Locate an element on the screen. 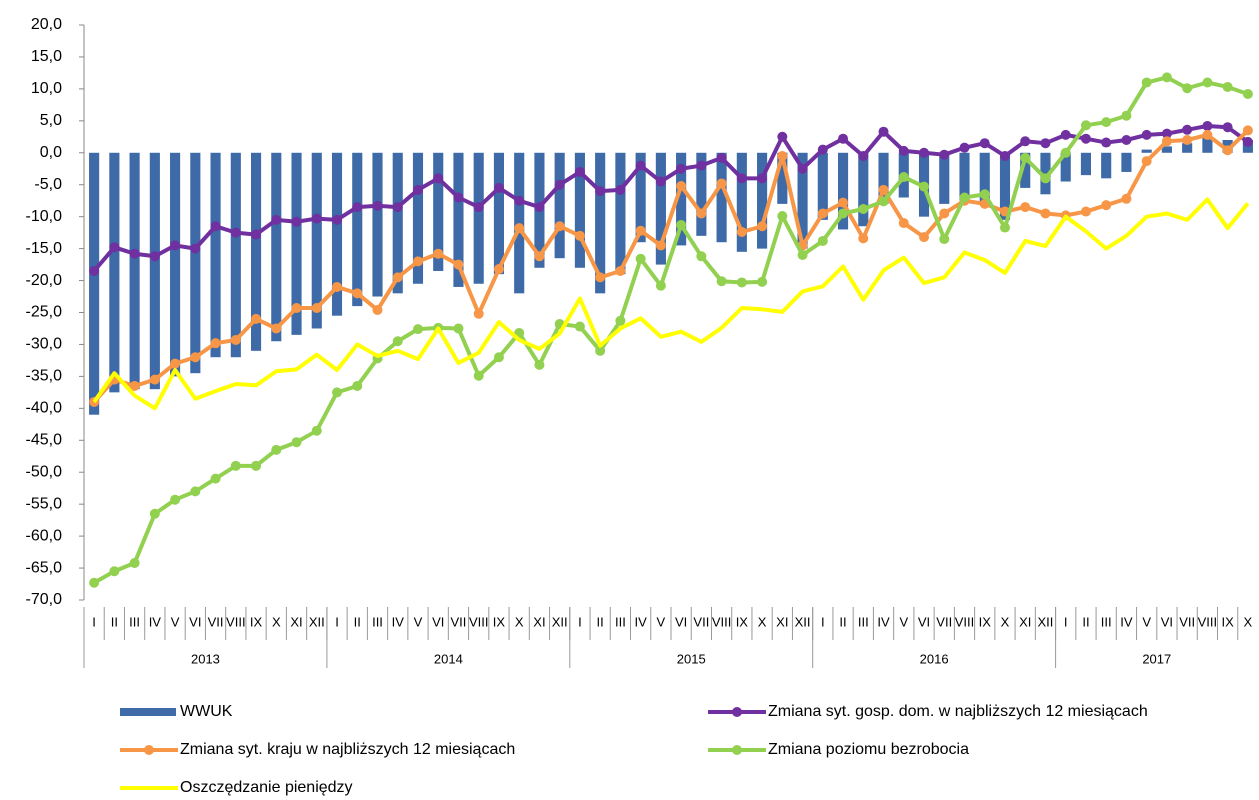  year-label: 2016 is located at coordinates (934, 658).